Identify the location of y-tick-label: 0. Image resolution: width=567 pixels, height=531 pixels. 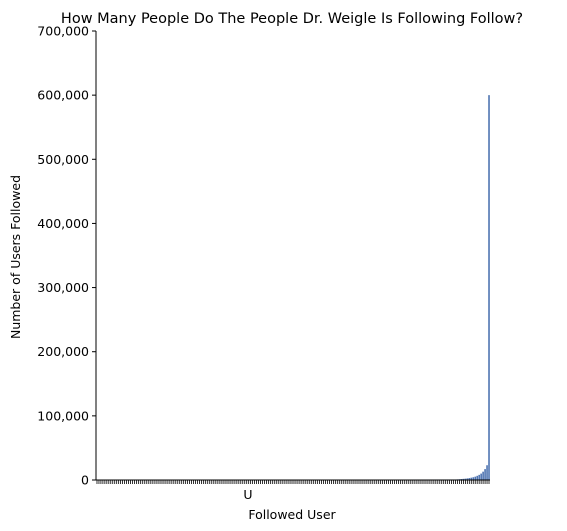
(85, 480).